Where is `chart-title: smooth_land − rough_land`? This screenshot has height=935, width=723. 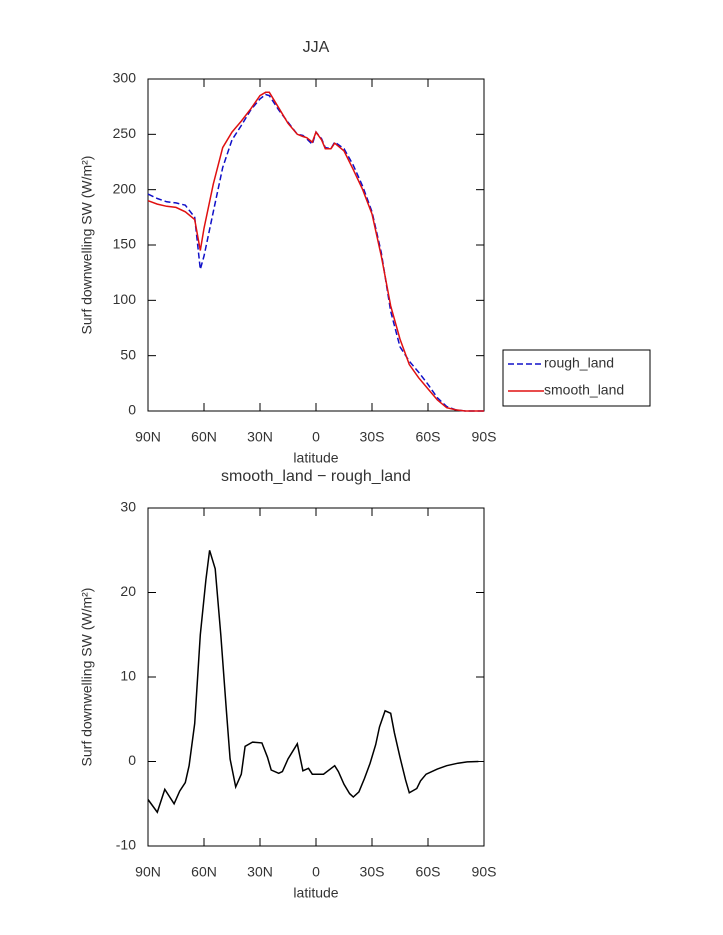 chart-title: smooth_land − rough_land is located at coordinates (316, 476).